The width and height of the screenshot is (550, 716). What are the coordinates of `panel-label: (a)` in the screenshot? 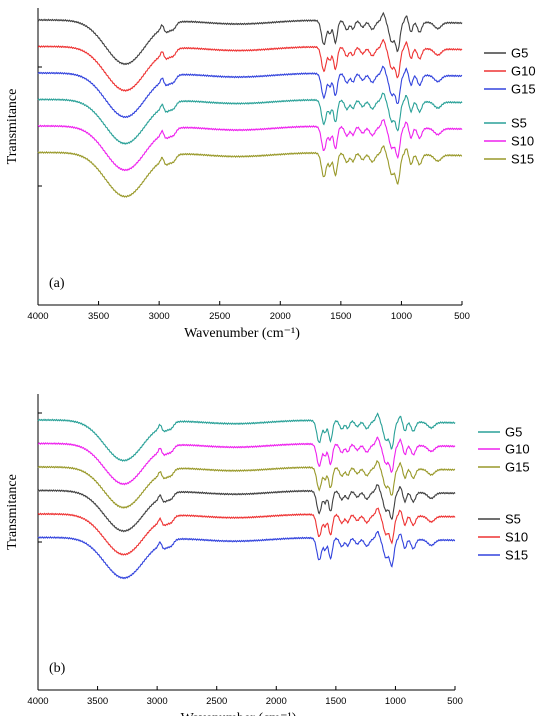 It's located at (57, 283).